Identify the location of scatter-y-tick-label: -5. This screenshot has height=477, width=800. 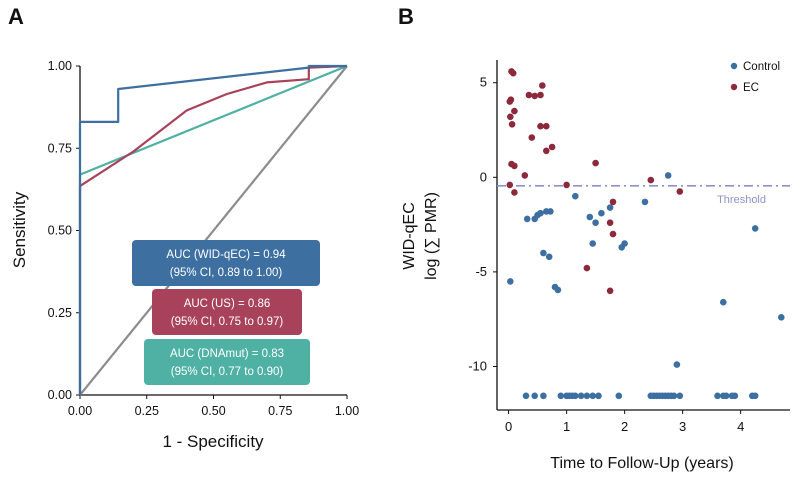
(481, 271).